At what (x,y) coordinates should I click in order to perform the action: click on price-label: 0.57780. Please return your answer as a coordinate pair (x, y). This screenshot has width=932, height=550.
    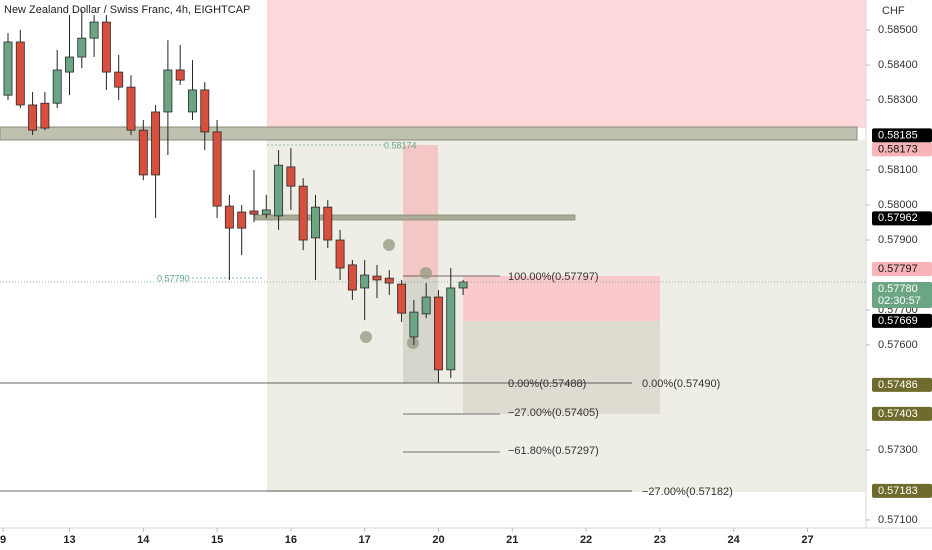
    Looking at the image, I should click on (898, 289).